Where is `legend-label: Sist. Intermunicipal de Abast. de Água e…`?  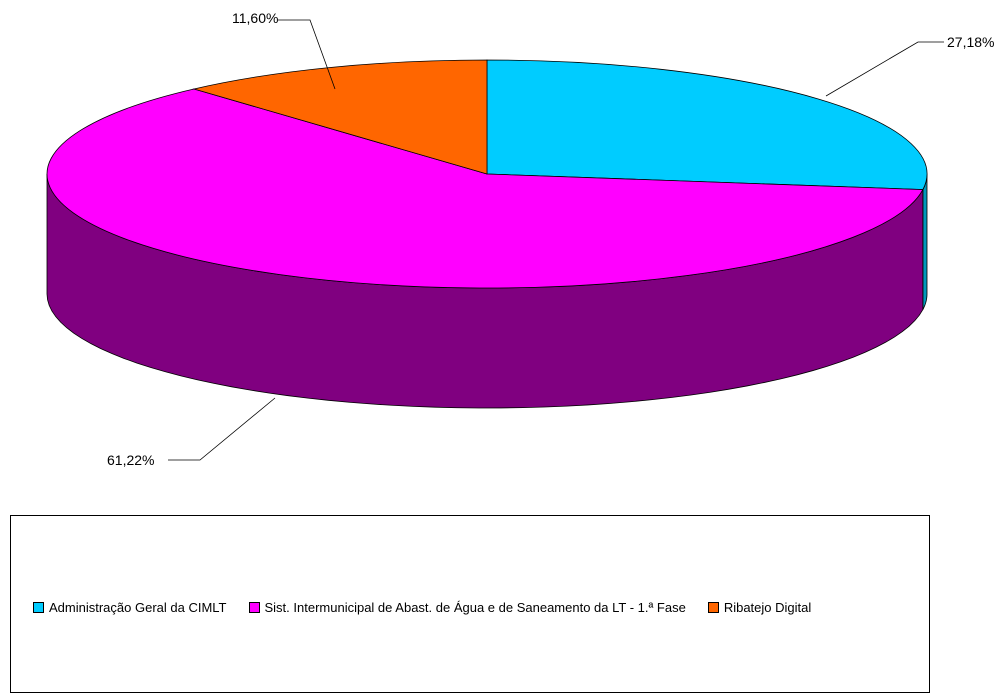
legend-label: Sist. Intermunicipal de Abast. de Água e… is located at coordinates (475, 607).